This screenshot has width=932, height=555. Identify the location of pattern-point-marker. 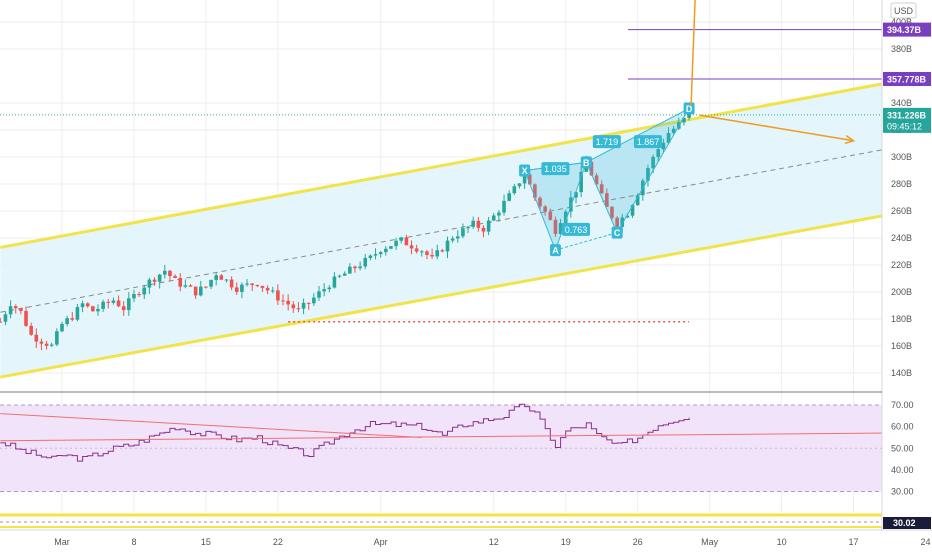
(586, 162).